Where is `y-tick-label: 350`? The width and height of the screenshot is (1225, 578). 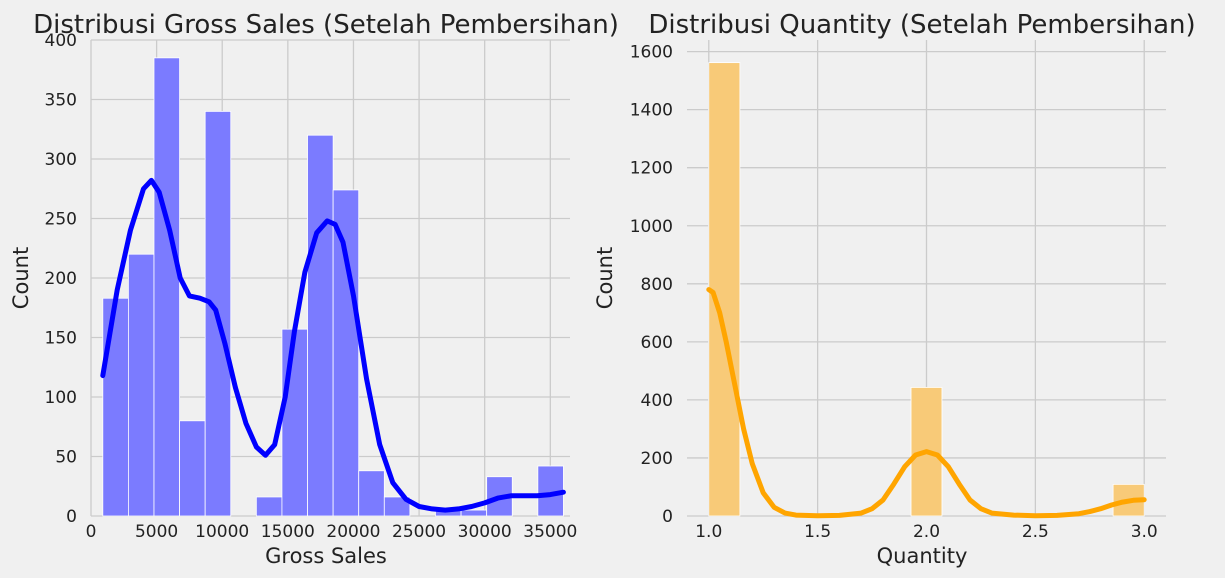
y-tick-label: 350 is located at coordinates (61, 101).